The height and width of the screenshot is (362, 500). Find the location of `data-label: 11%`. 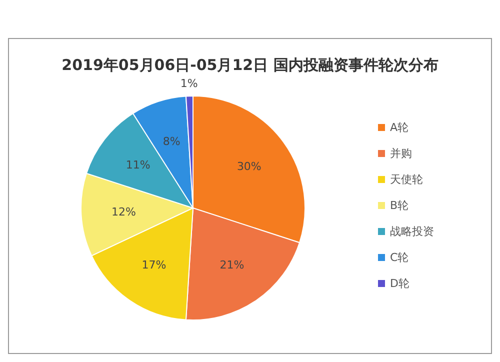

data-label: 11% is located at coordinates (138, 165).